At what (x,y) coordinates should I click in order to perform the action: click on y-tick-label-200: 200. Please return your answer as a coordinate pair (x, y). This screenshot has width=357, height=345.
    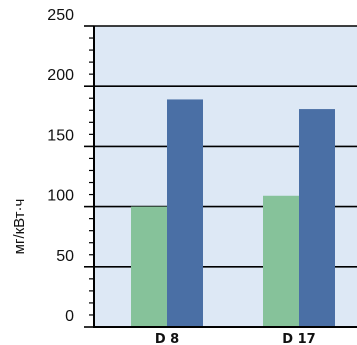
    Looking at the image, I should click on (60, 75).